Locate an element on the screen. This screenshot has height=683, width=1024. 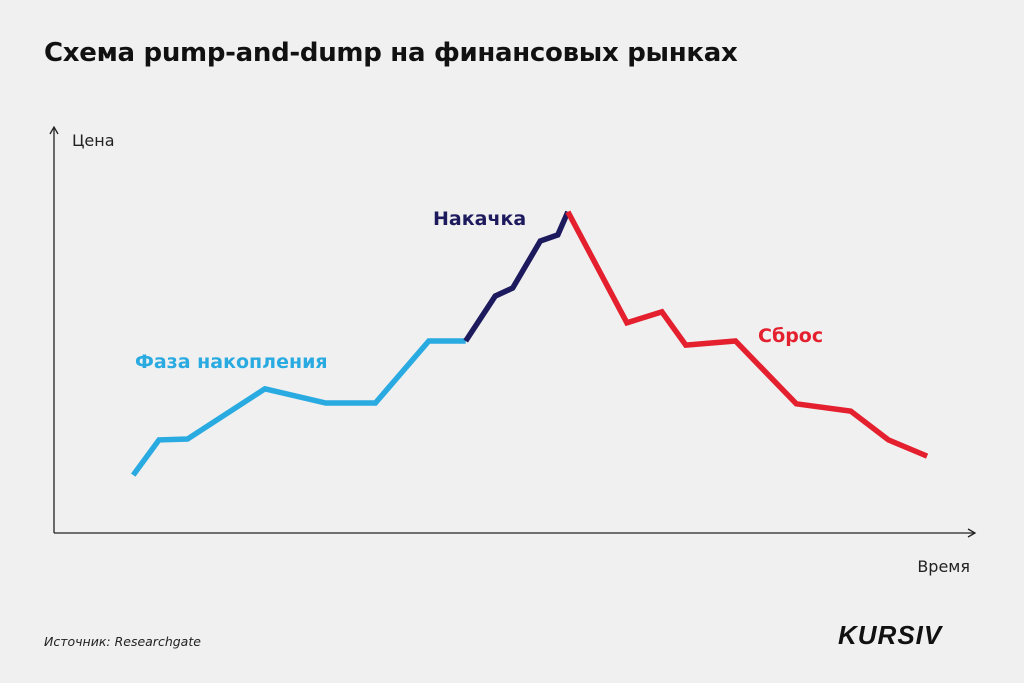
y-axis-label: Цена is located at coordinates (93, 140).